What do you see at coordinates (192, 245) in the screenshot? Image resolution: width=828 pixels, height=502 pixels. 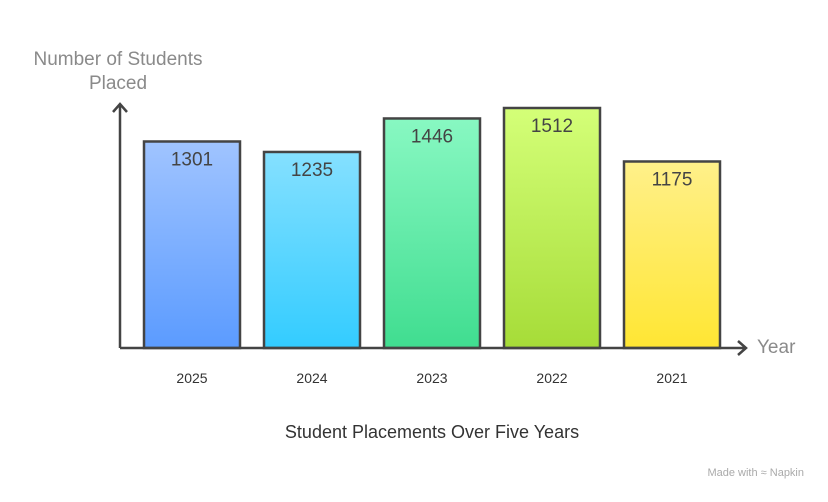 I see `bar-2025` at bounding box center [192, 245].